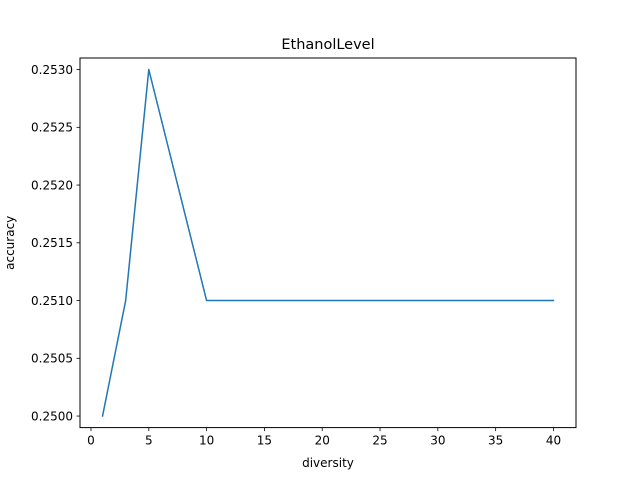 This screenshot has height=480, width=640. I want to click on x-axis: 0 5 10 15 20 25 30 35 40, so click(324, 437).